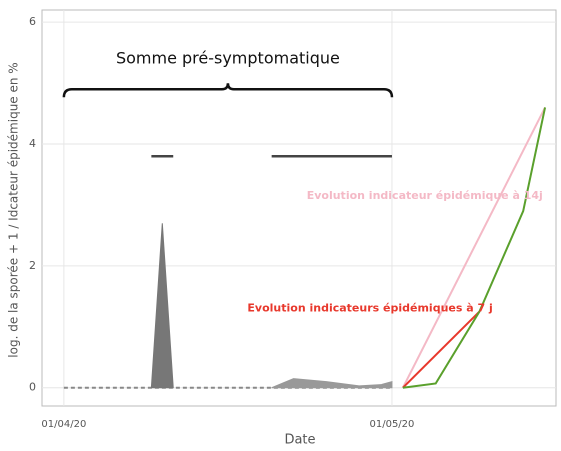 This screenshot has height=451, width=561. I want to click on line, so click(441, 349).